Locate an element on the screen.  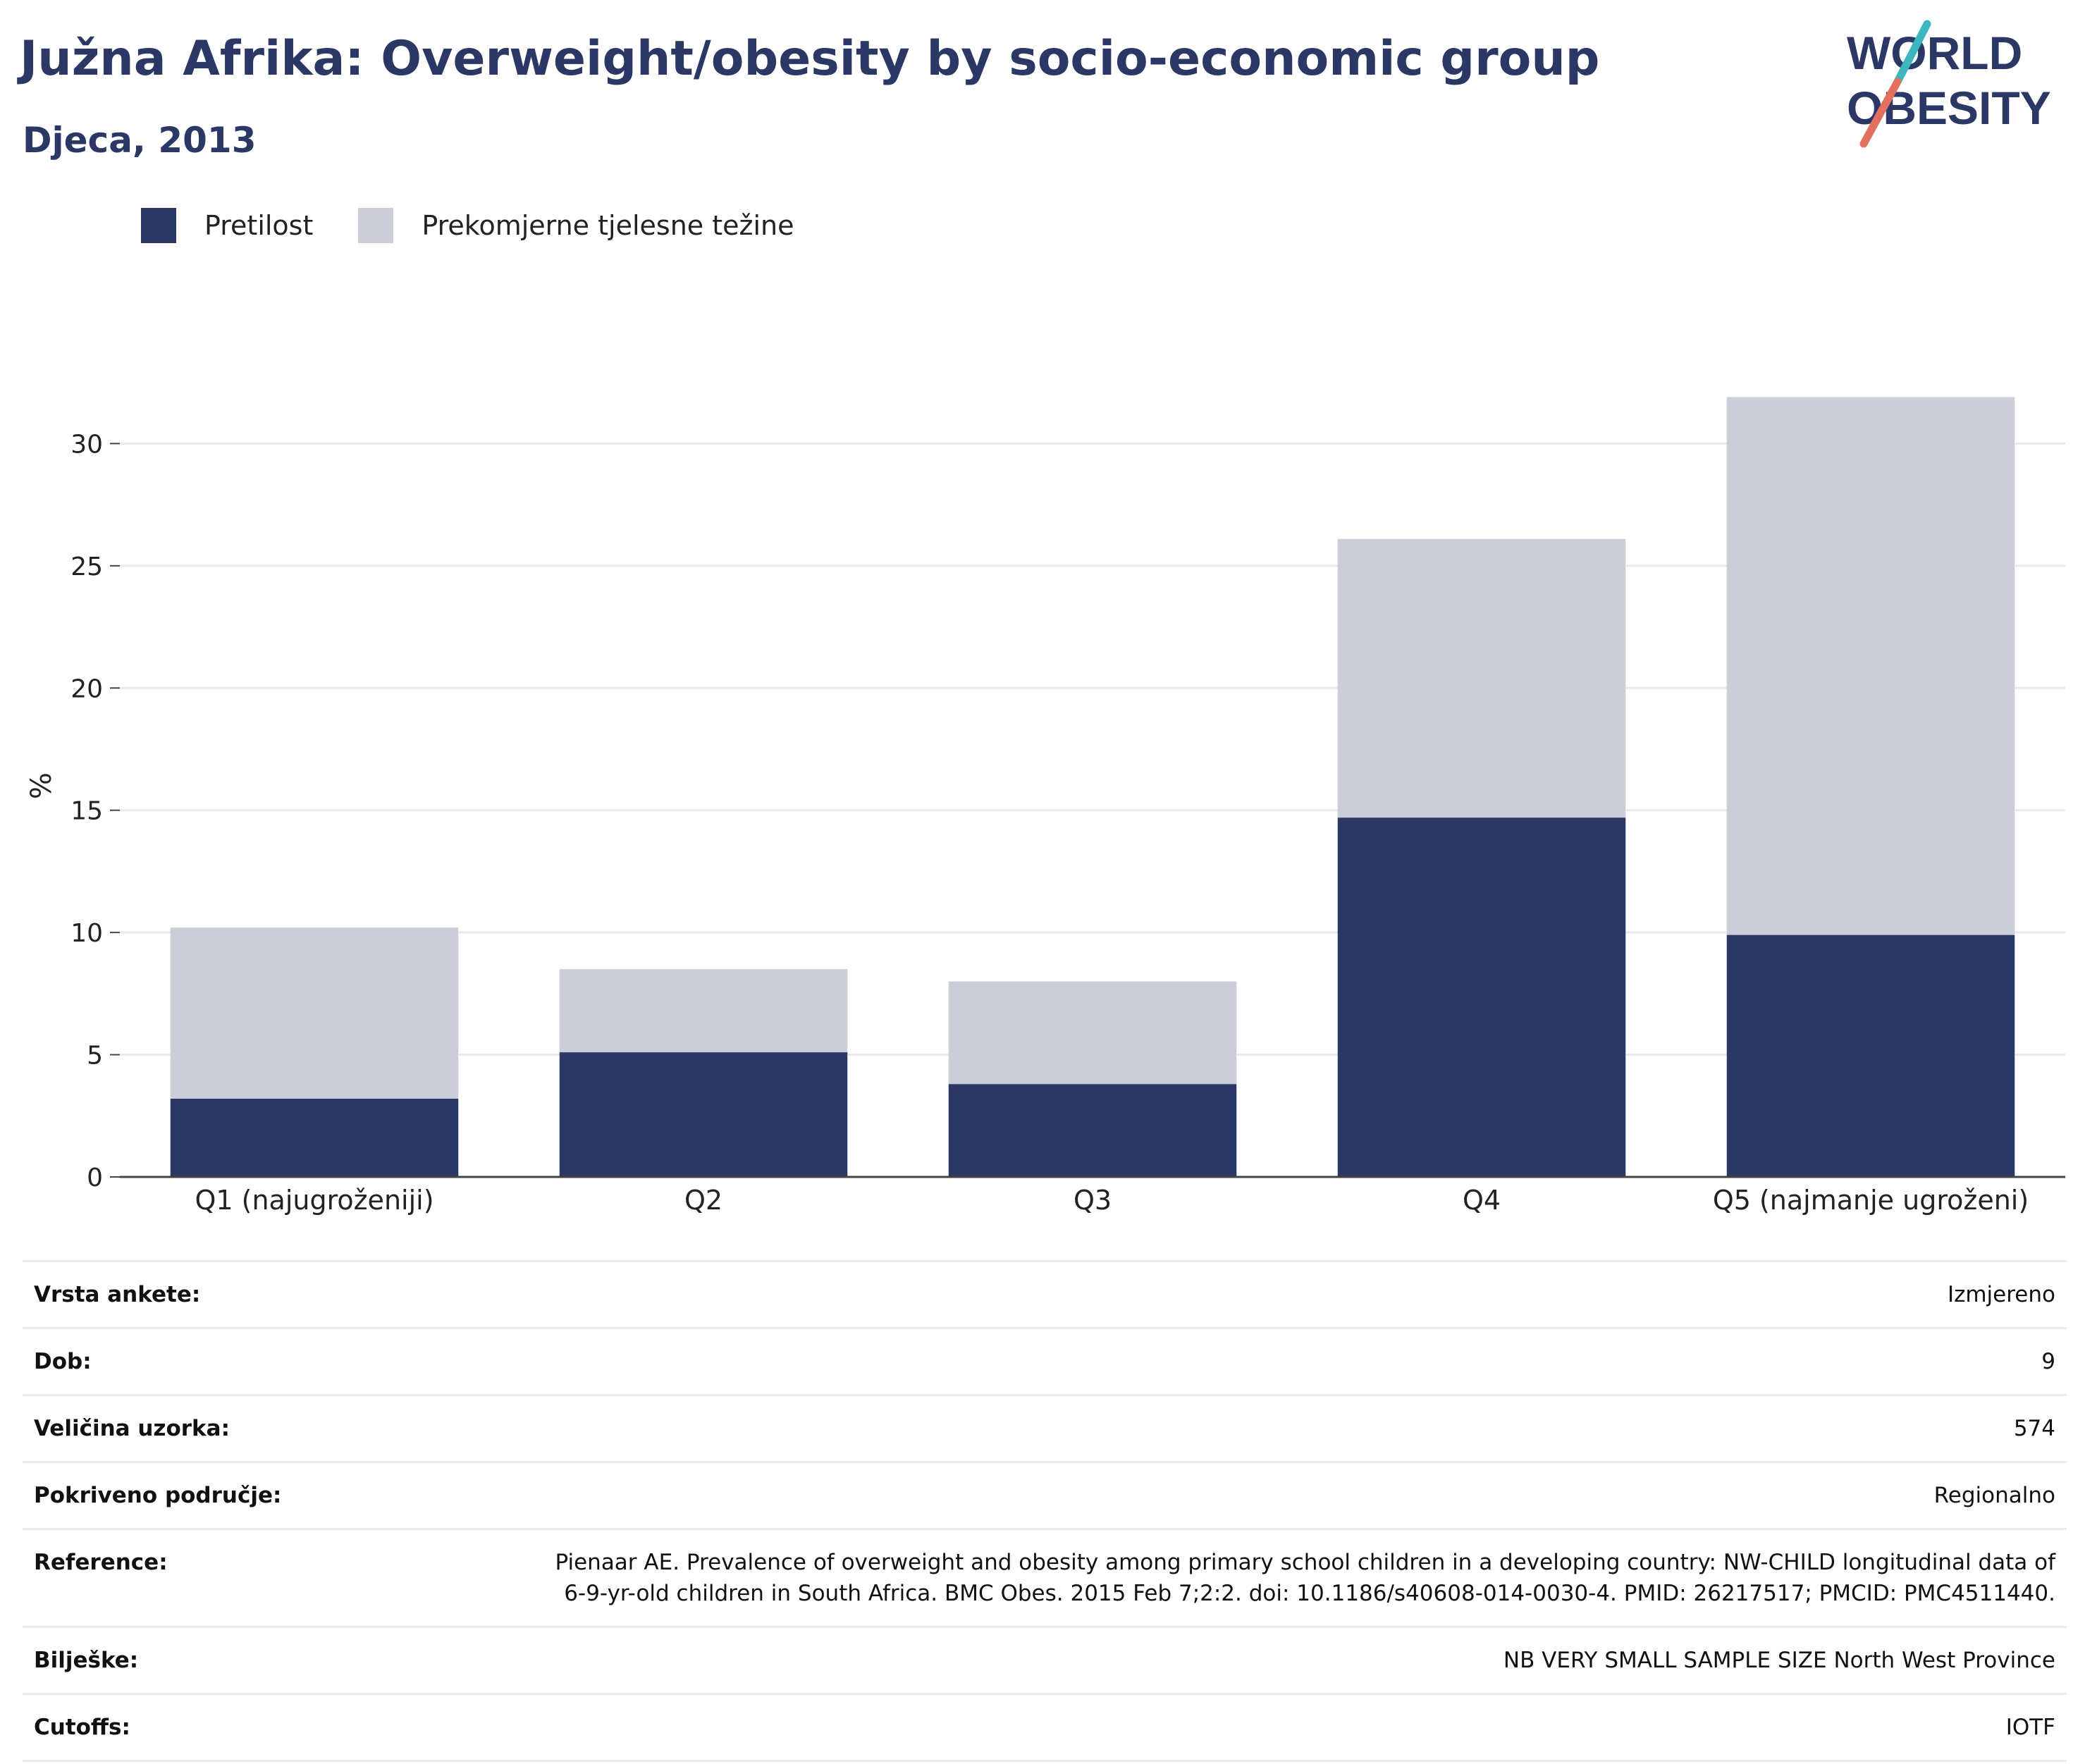
y-tick-label: 25 is located at coordinates (86, 567).